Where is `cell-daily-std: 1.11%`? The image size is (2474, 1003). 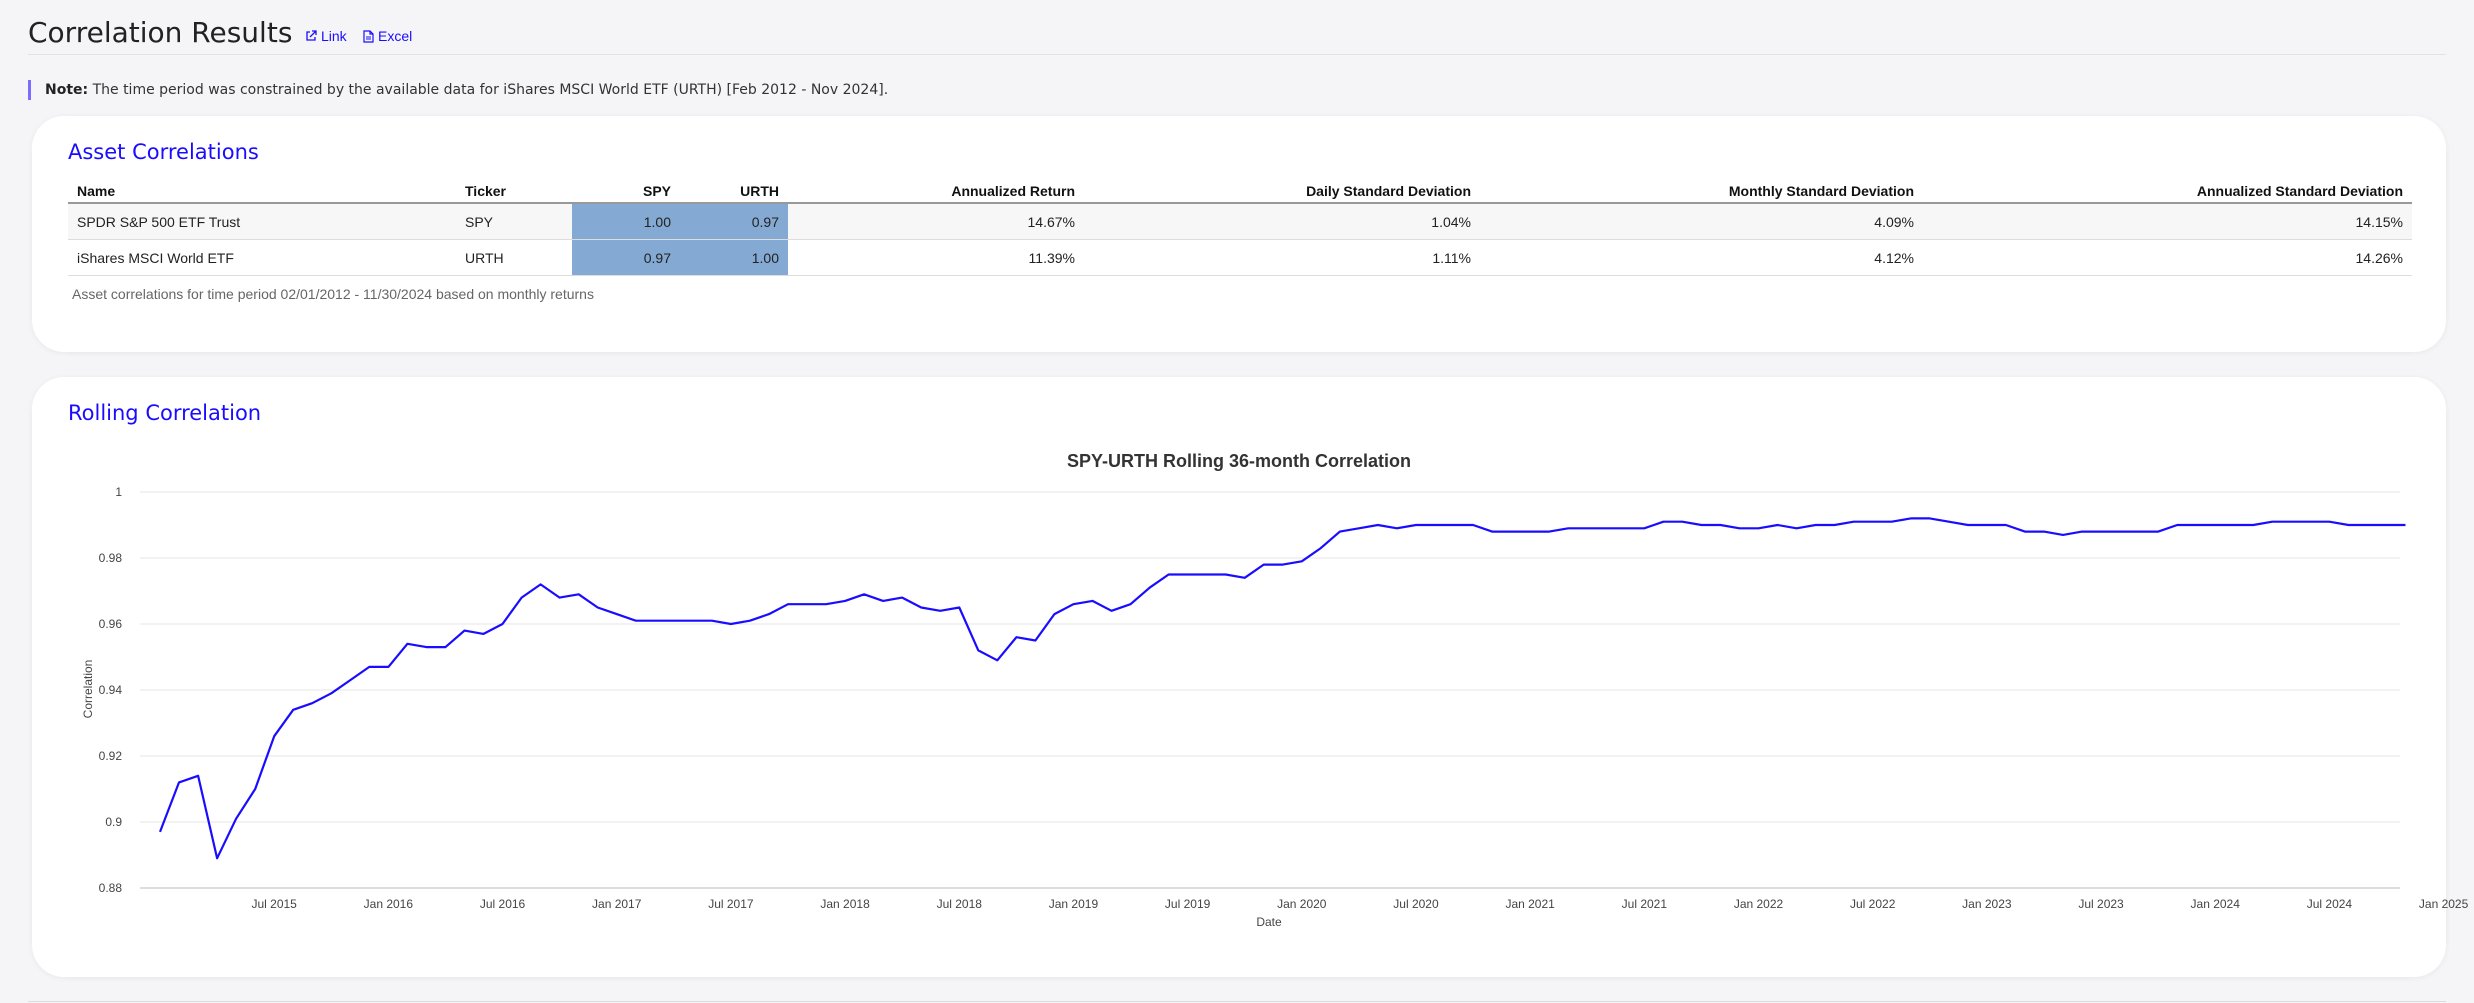
cell-daily-std: 1.11% is located at coordinates (1282, 257).